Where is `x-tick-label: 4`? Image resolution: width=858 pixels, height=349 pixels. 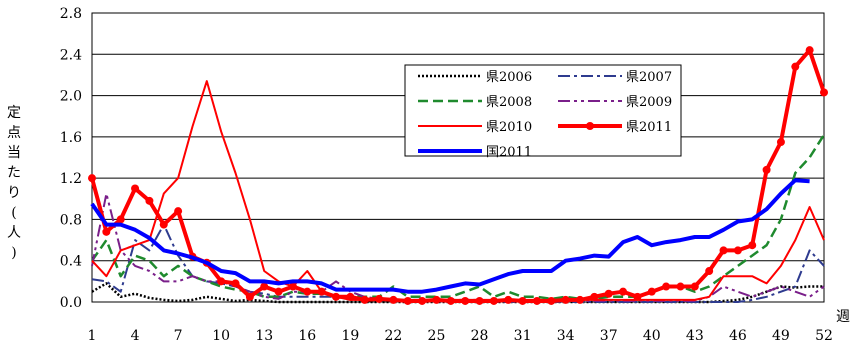 x-tick-label: 4 is located at coordinates (135, 336).